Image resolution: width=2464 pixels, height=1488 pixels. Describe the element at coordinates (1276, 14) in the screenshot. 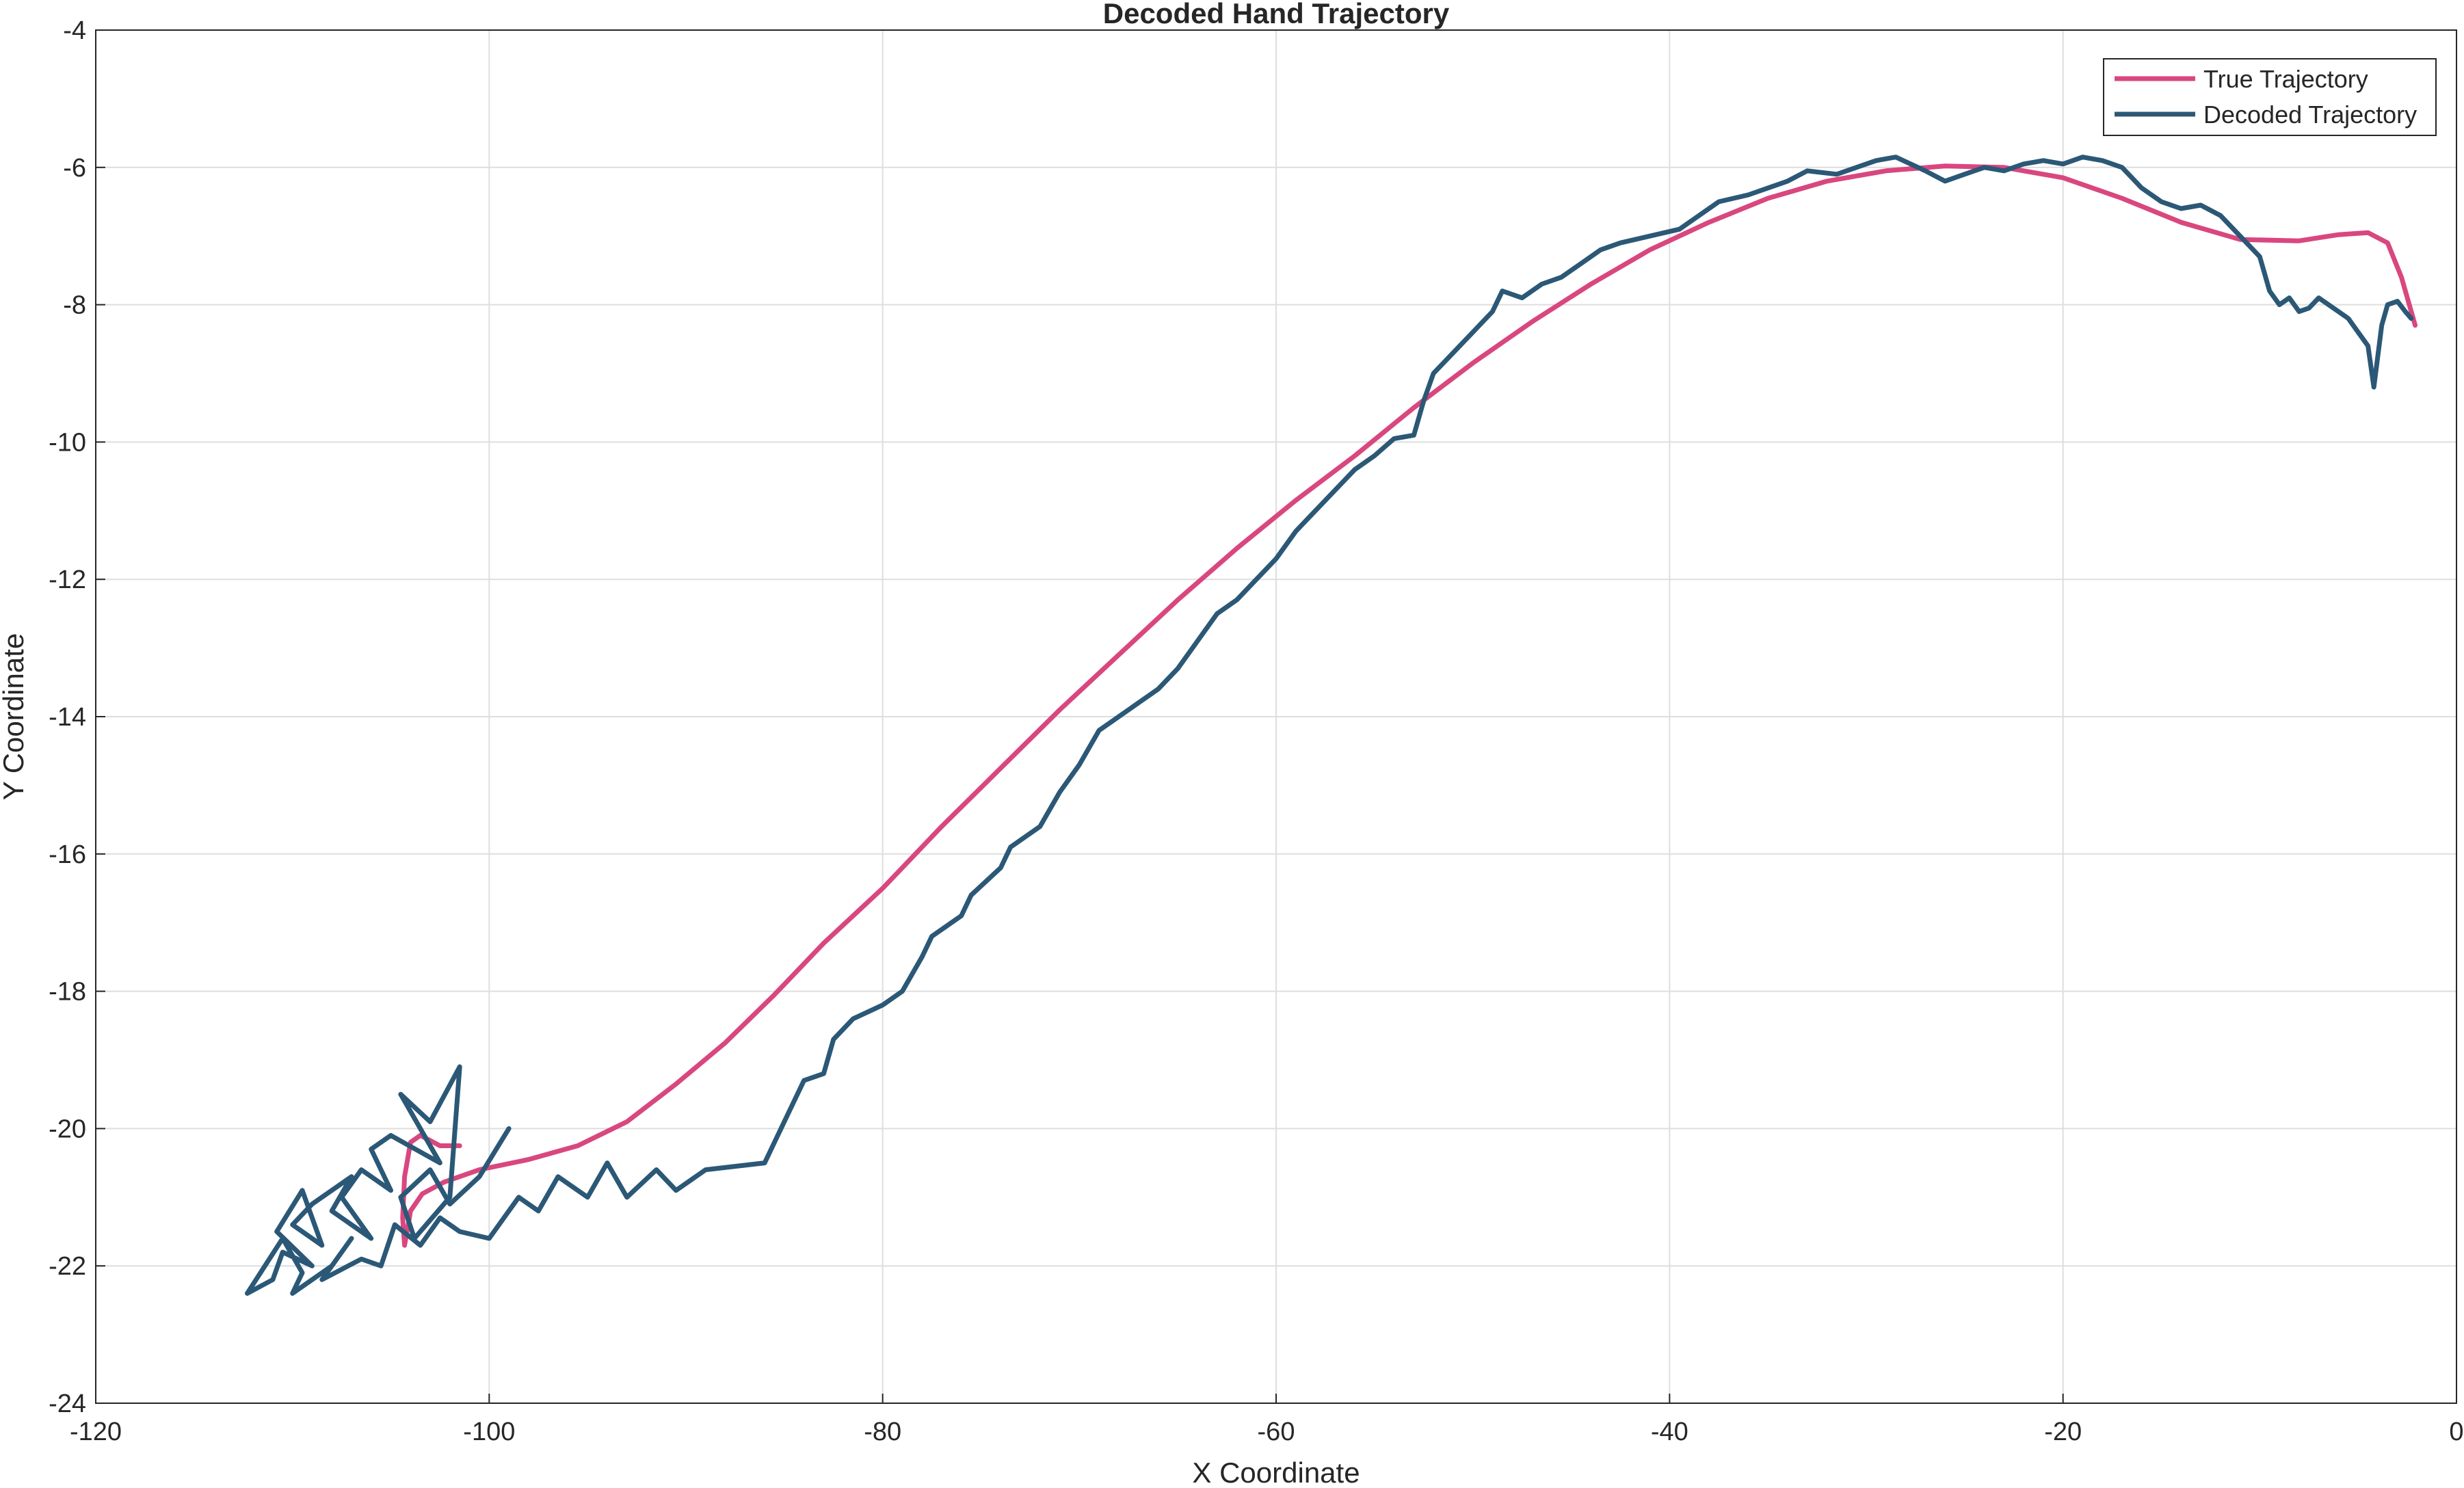

I see `chart-title: Decoded Hand Trajectory` at that location.